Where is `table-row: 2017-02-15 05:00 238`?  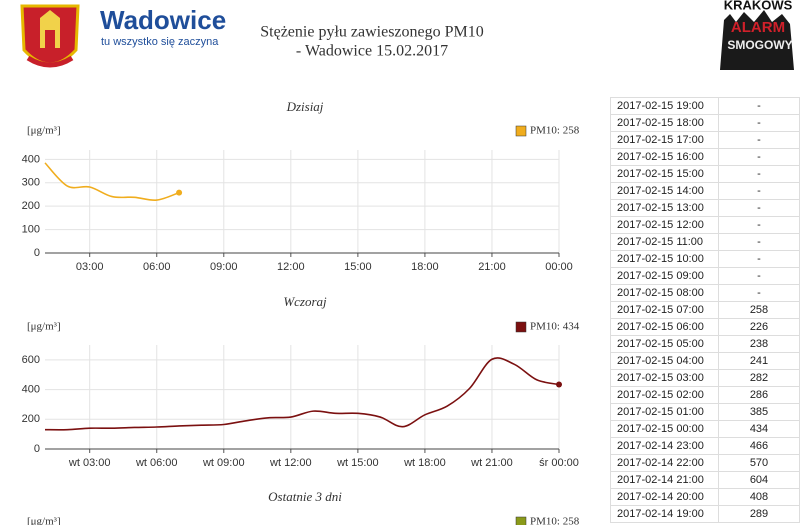
table-row: 2017-02-15 05:00 238 is located at coordinates (705, 344).